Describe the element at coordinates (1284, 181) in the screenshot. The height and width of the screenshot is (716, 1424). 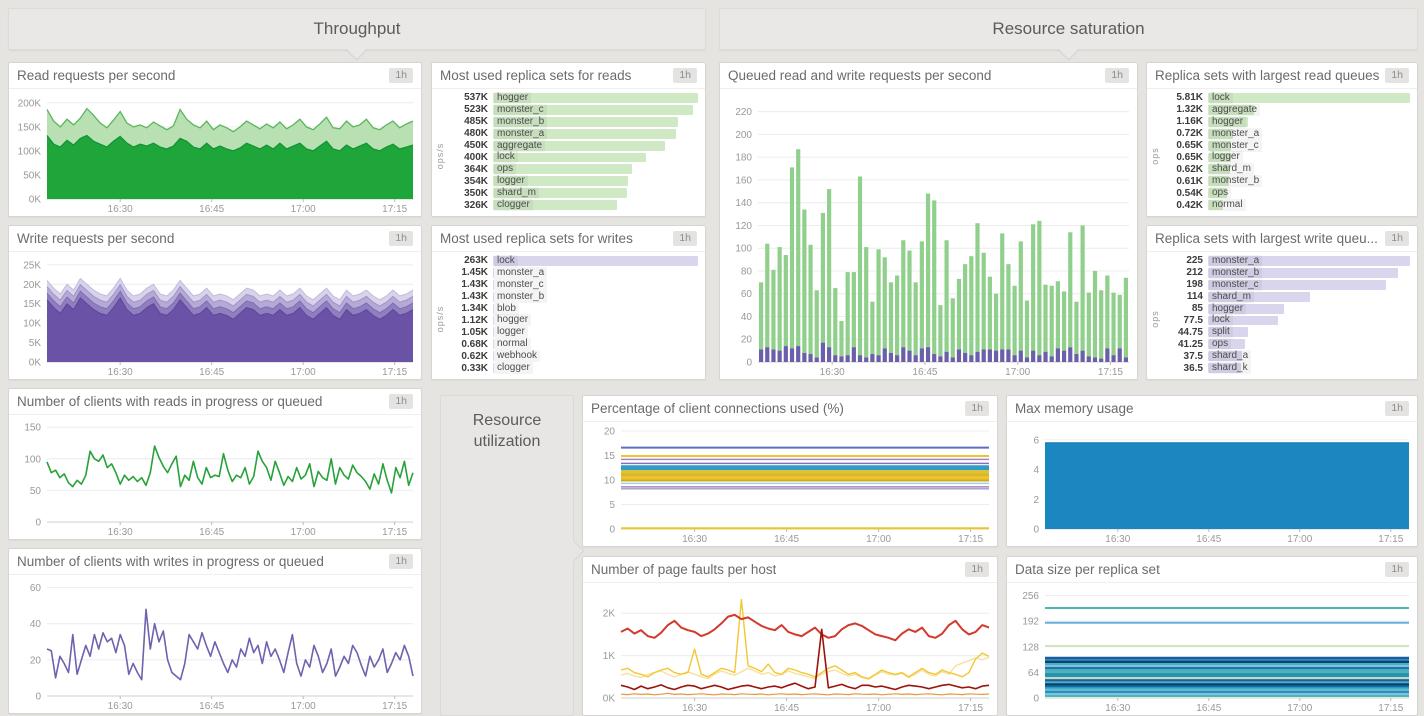
I see `replica-set-row: 0.61K monster_b` at that location.